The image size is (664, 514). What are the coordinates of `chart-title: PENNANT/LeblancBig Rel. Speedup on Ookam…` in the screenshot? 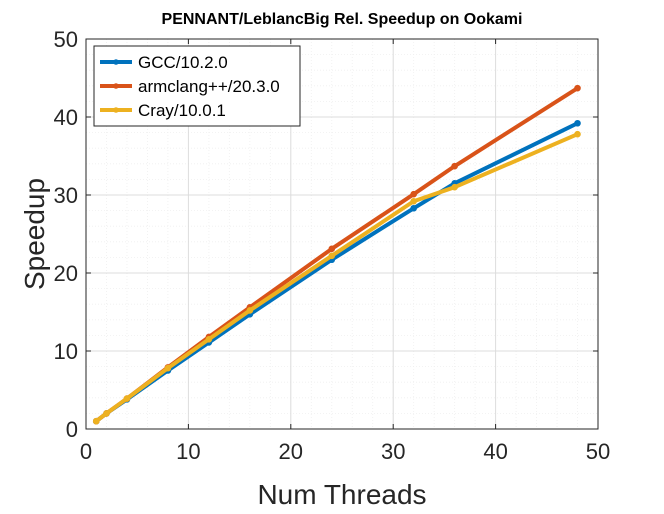 It's located at (342, 19).